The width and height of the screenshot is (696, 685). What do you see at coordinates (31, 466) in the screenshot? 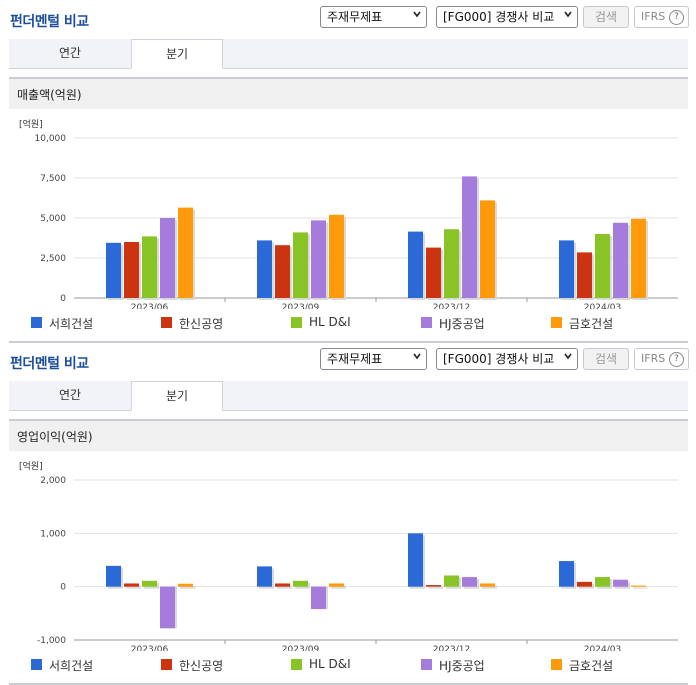
I see `y-unit-label: [억원]` at bounding box center [31, 466].